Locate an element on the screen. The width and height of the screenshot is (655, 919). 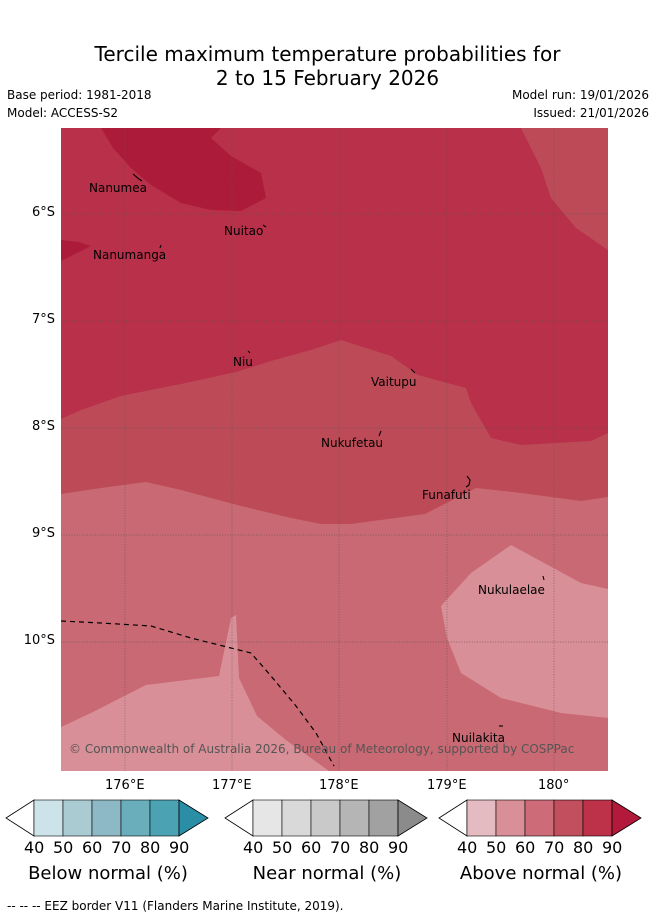
model-name: Model: ACCESS-S2 is located at coordinates (63, 113).